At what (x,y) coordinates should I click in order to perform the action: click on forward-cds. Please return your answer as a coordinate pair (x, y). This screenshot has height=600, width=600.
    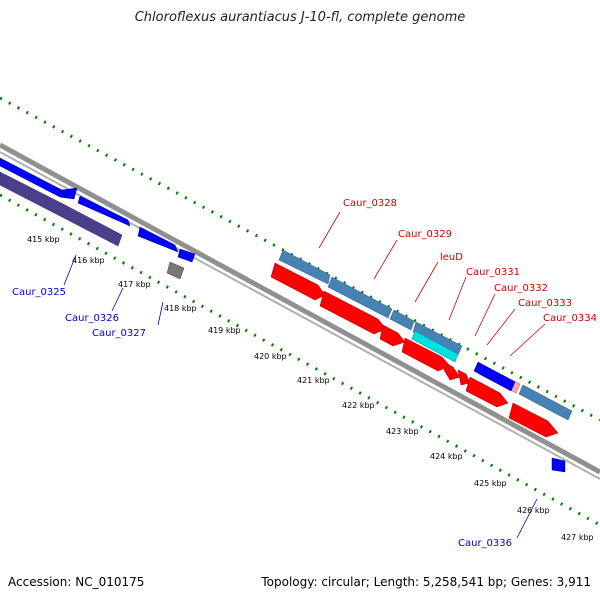
    Looking at the image, I should click on (425, 335).